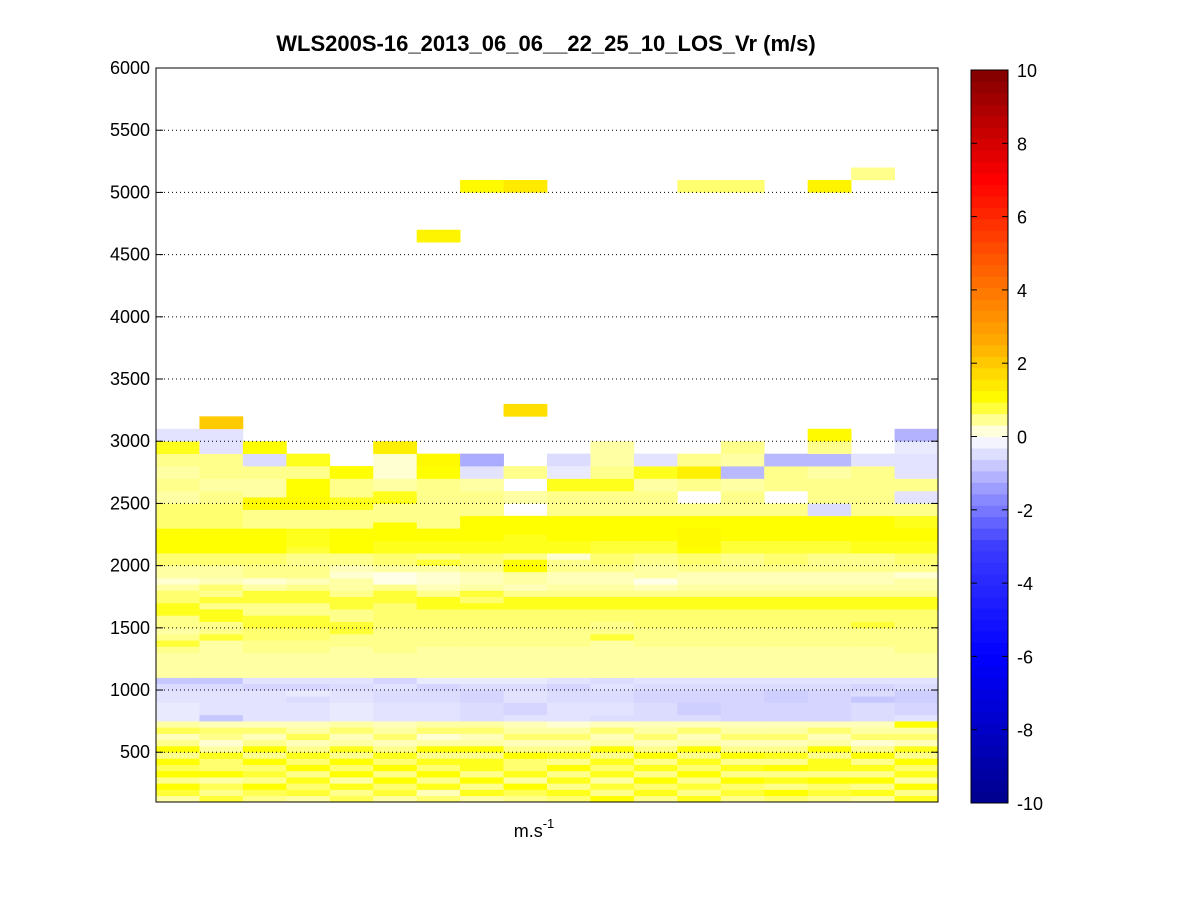 Image resolution: width=1201 pixels, height=901 pixels. What do you see at coordinates (1025, 657) in the screenshot?
I see `colorbar-tick-label: -6` at bounding box center [1025, 657].